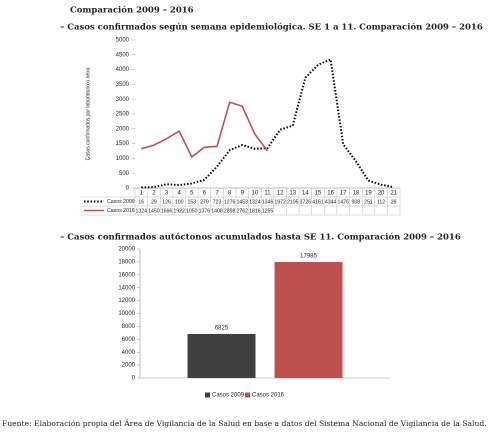 Image resolution: width=500 pixels, height=439 pixels. What do you see at coordinates (142, 194) in the screenshot?
I see `x-tick-label: 1` at bounding box center [142, 194].